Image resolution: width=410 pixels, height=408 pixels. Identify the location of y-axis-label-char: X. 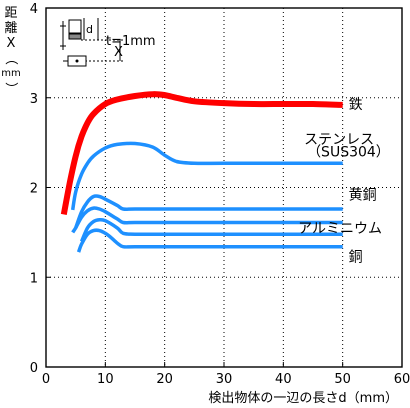
(11, 43).